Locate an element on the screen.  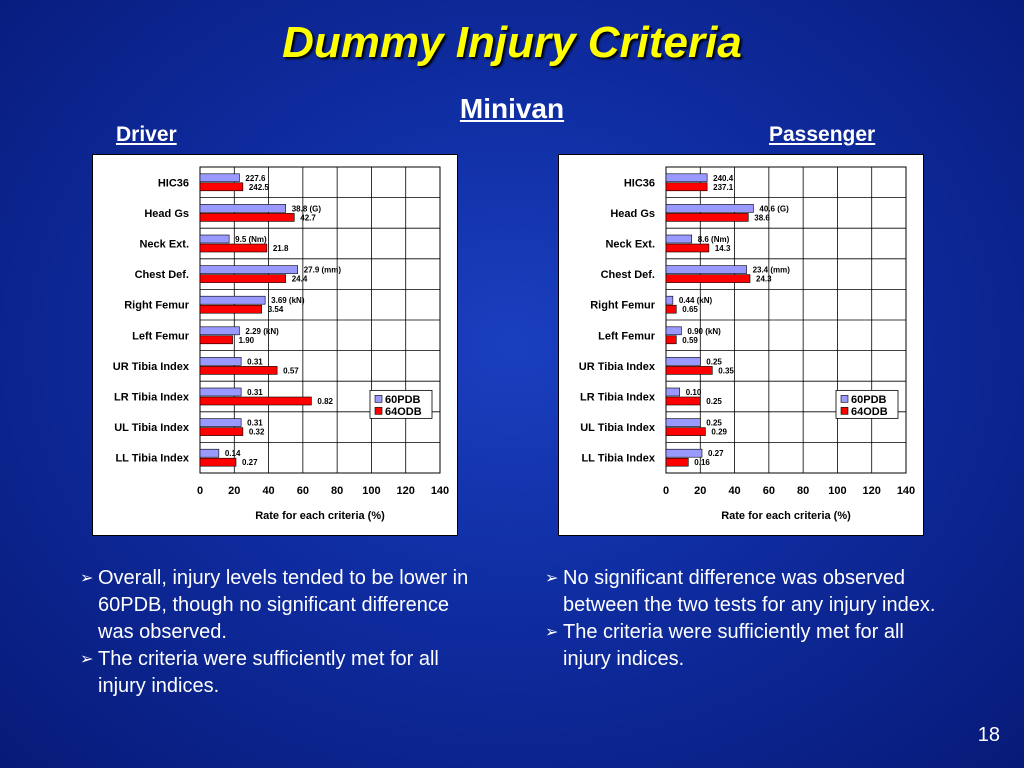
data-label: 2.29 (kN) is located at coordinates (262, 331).